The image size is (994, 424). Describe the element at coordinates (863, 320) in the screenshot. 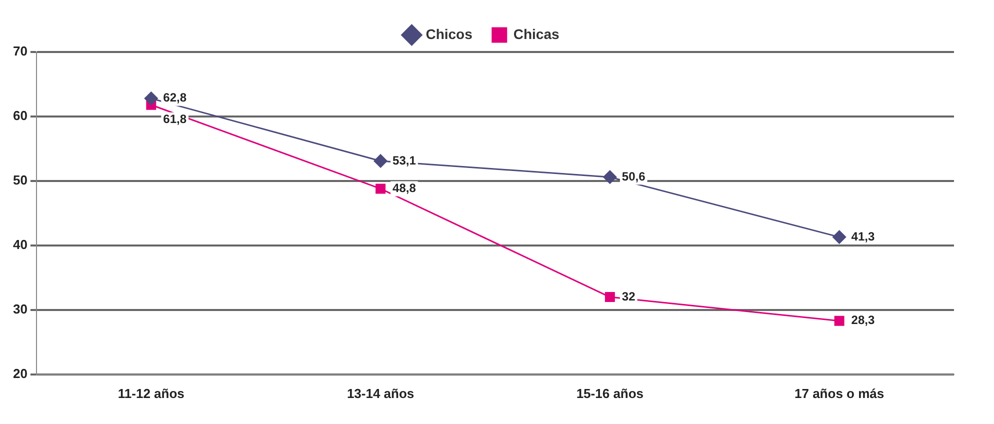

I see `data-label: 28,3` at that location.